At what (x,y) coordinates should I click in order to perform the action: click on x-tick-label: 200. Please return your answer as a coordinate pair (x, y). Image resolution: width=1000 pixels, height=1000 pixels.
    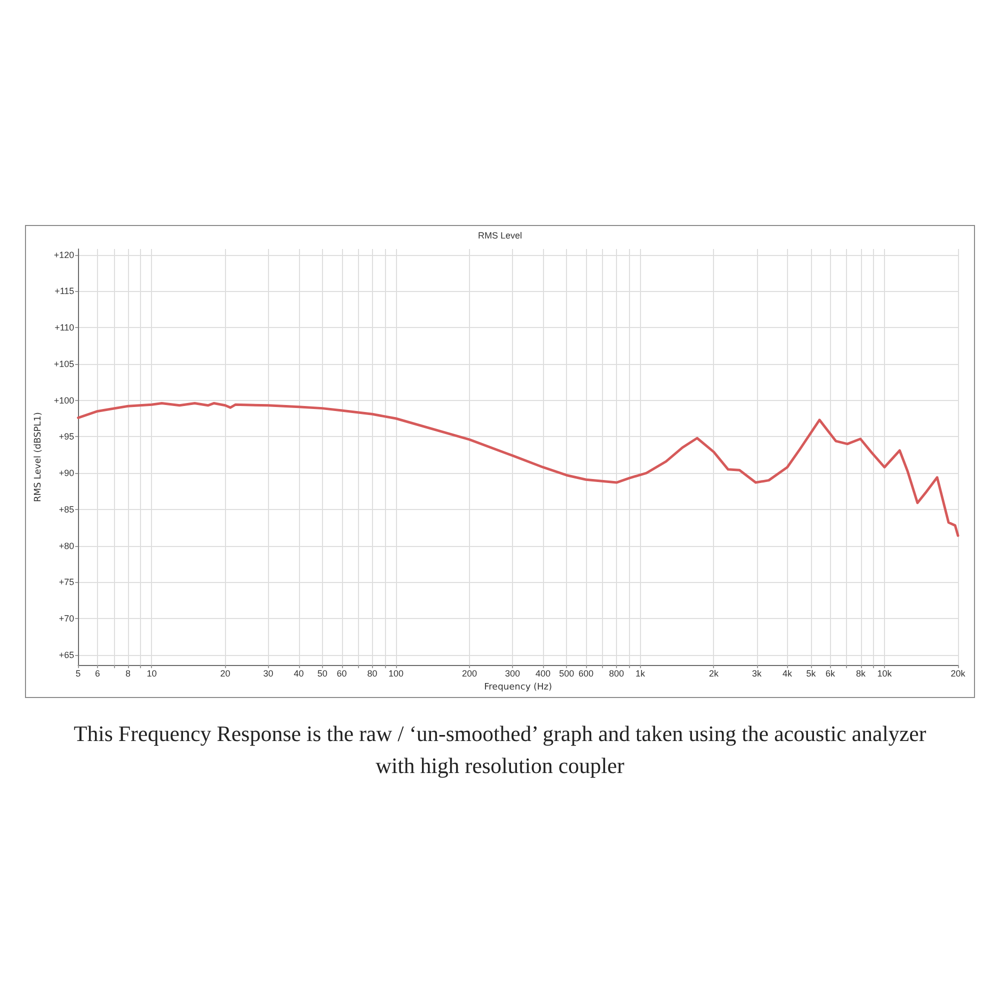
    Looking at the image, I should click on (469, 673).